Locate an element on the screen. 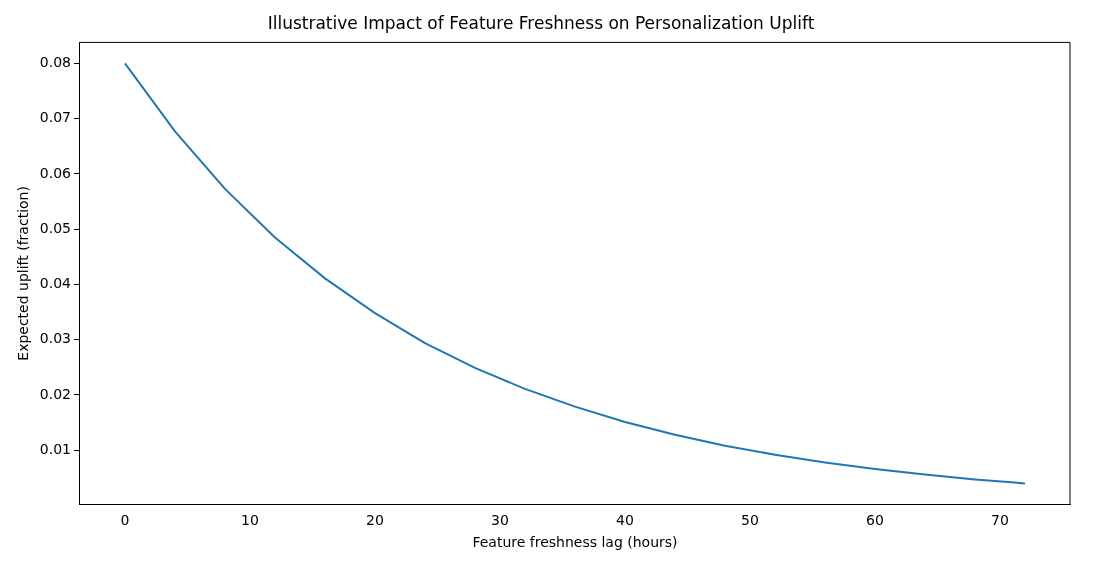  x-tick-label: 40 is located at coordinates (625, 520).